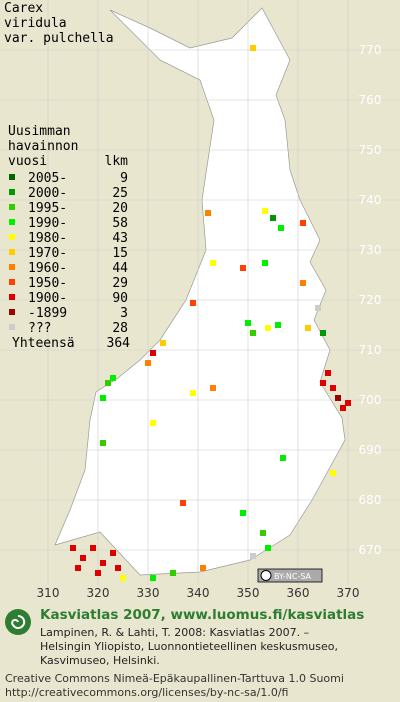  What do you see at coordinates (370, 350) in the screenshot?
I see `y-grid-label: 710` at bounding box center [370, 350].